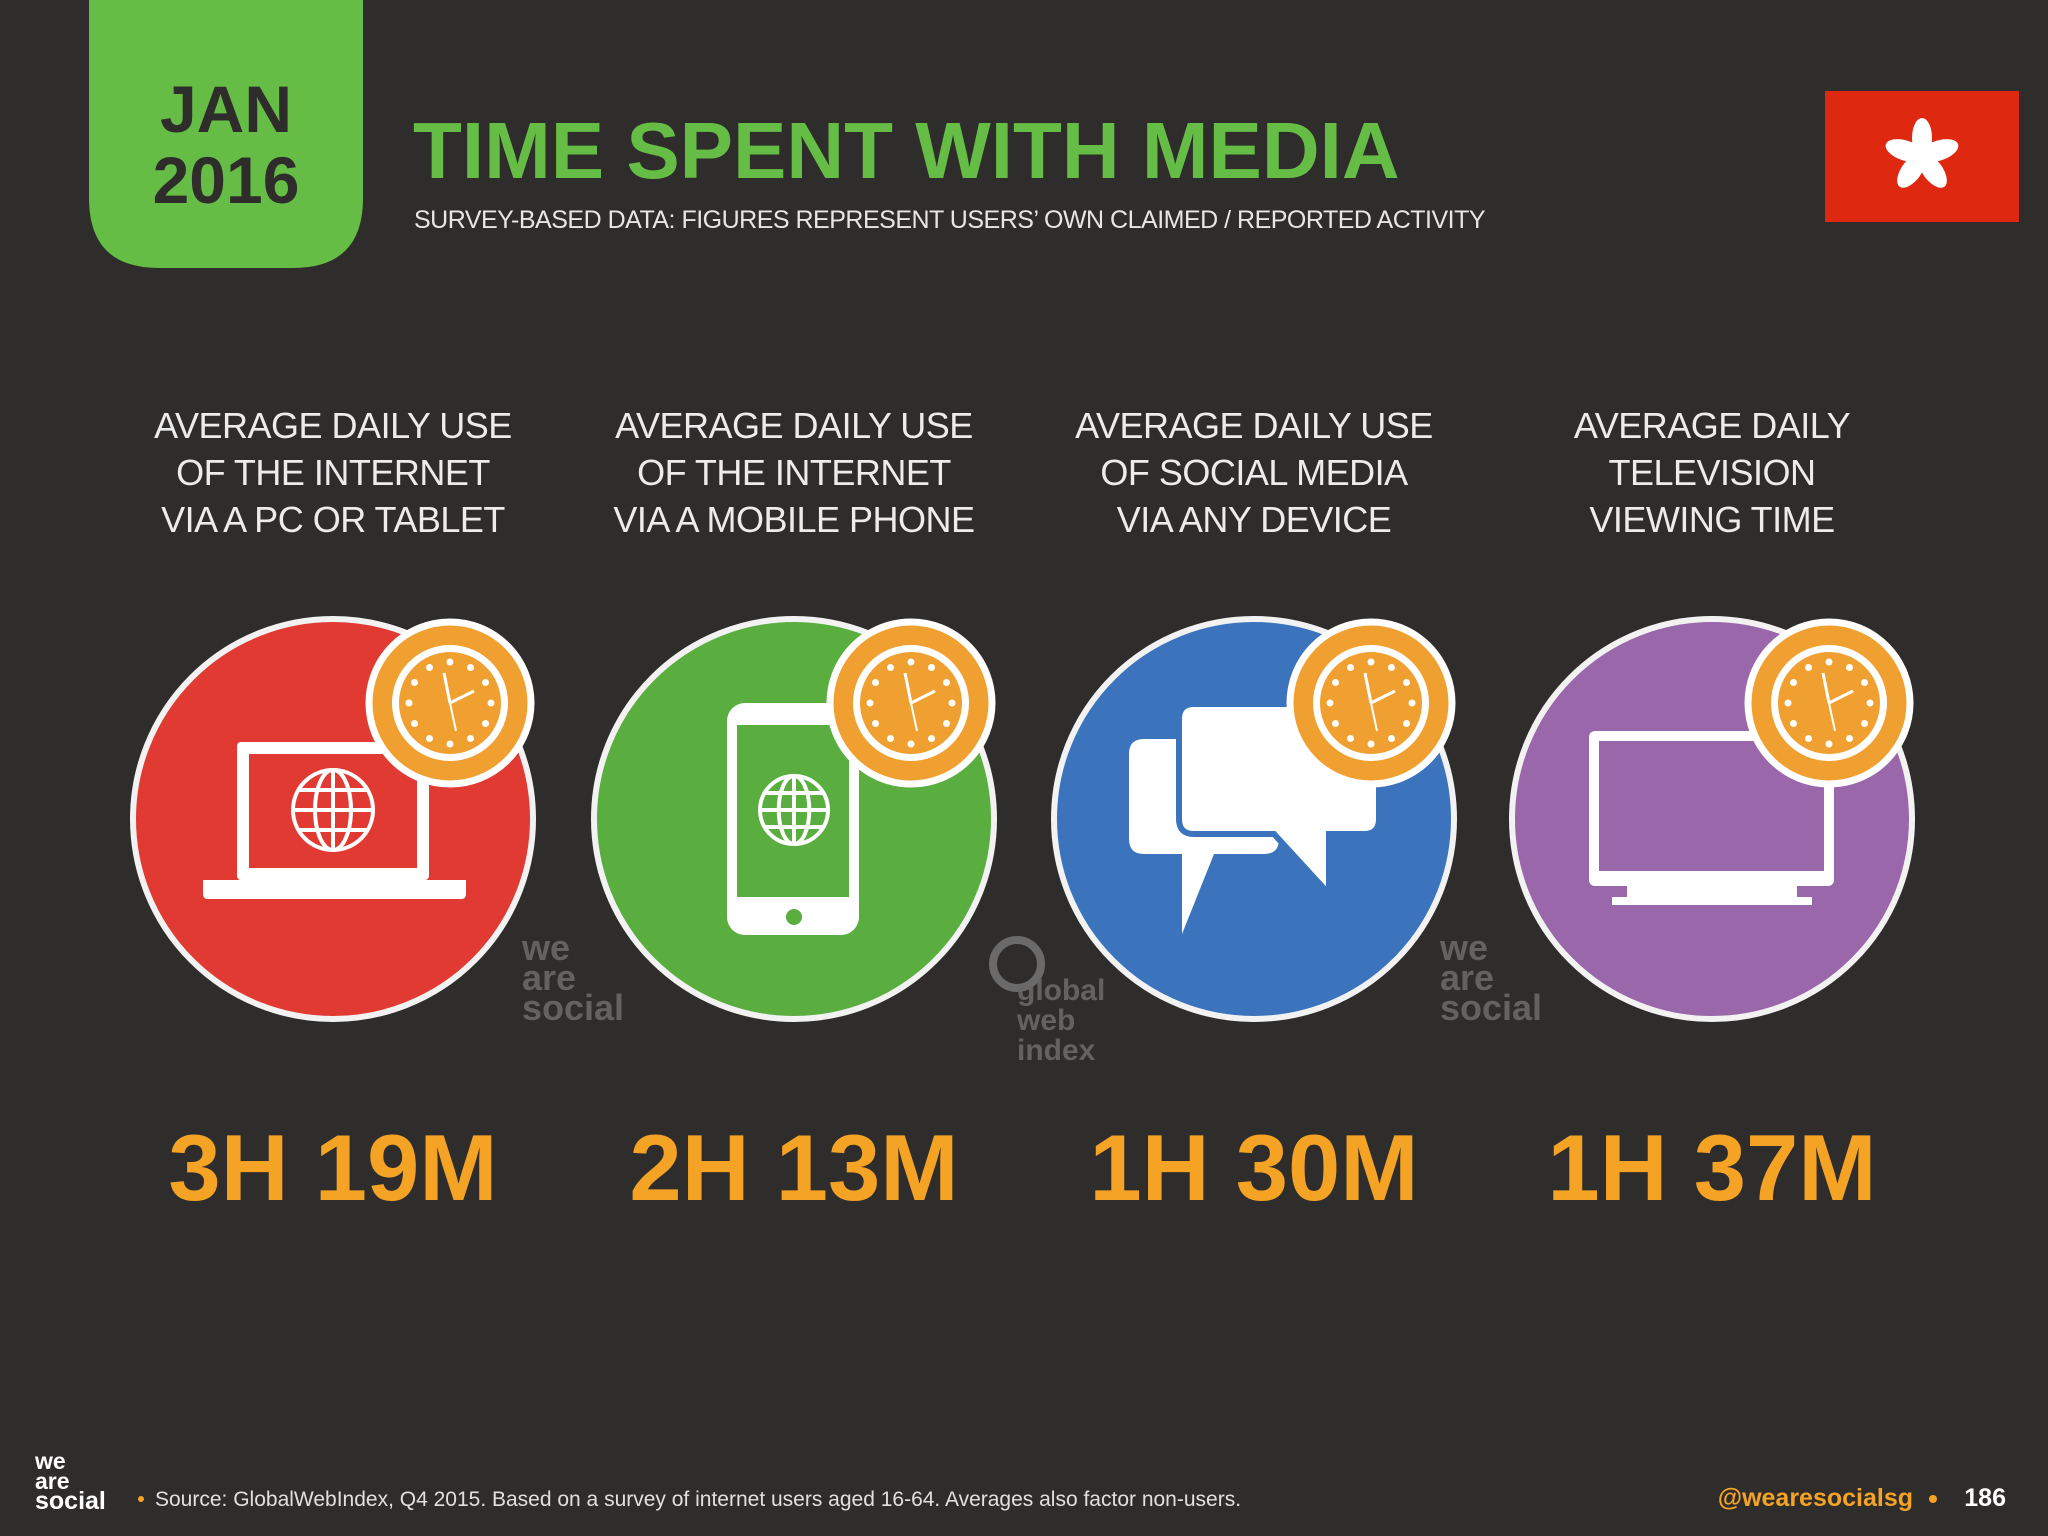  What do you see at coordinates (1985, 1498) in the screenshot?
I see `page-number: 186` at bounding box center [1985, 1498].